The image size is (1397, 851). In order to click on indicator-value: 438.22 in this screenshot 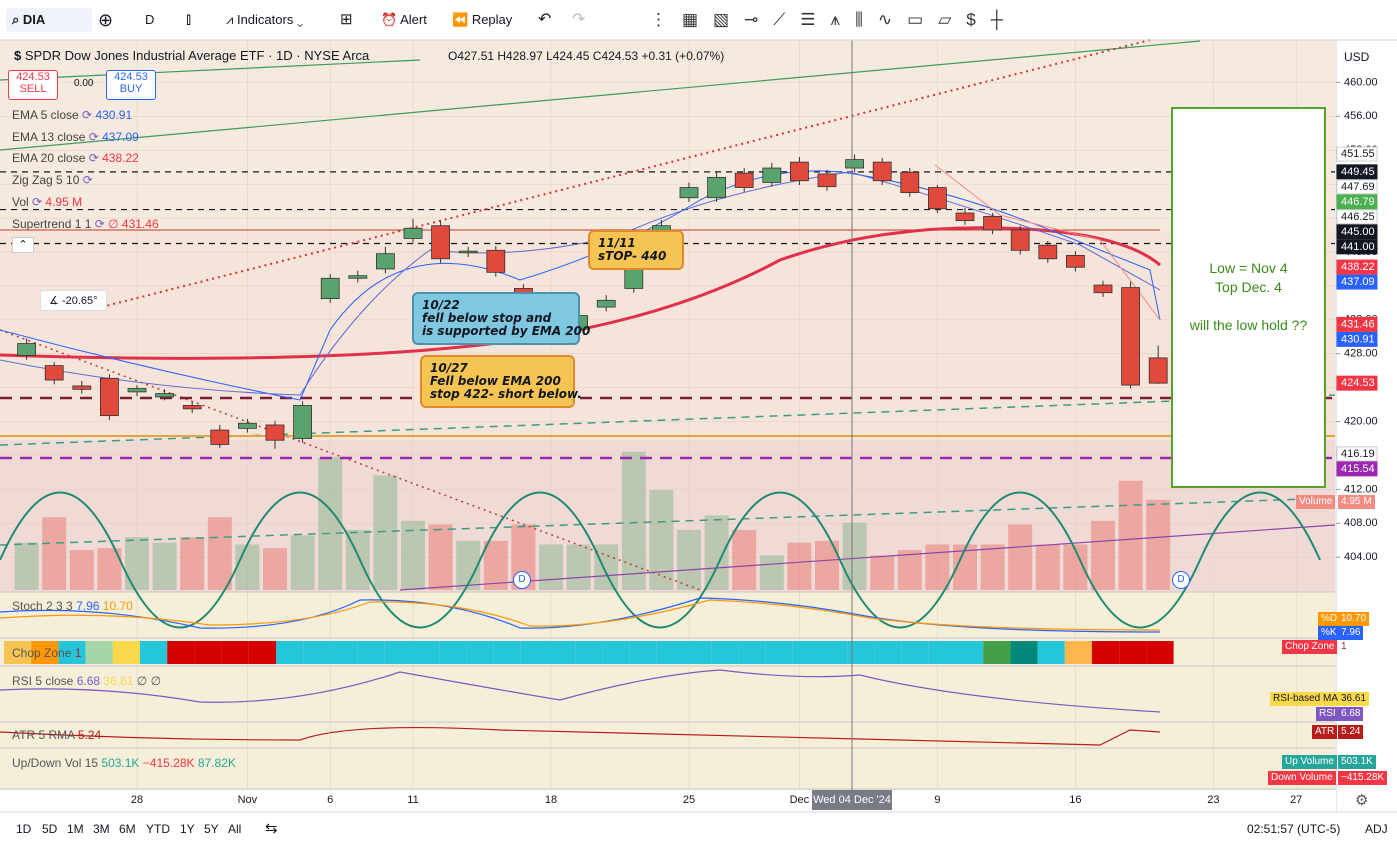, I will do `click(120, 158)`.